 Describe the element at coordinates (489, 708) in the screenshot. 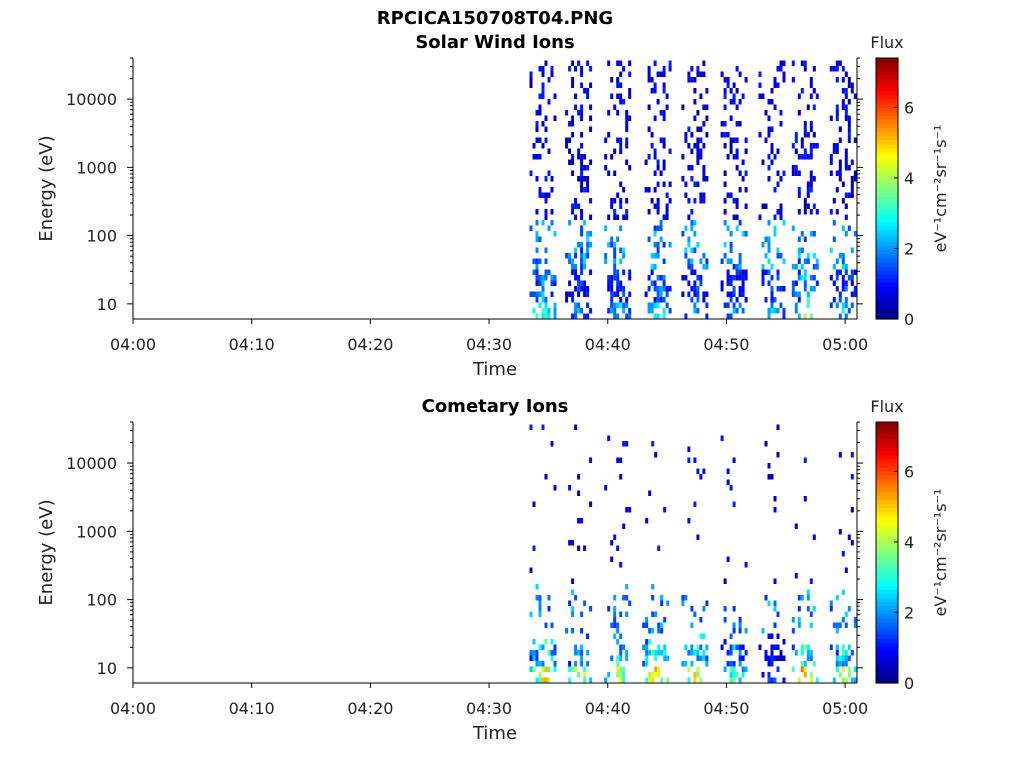

I see `x-tick-label: 04:30` at that location.